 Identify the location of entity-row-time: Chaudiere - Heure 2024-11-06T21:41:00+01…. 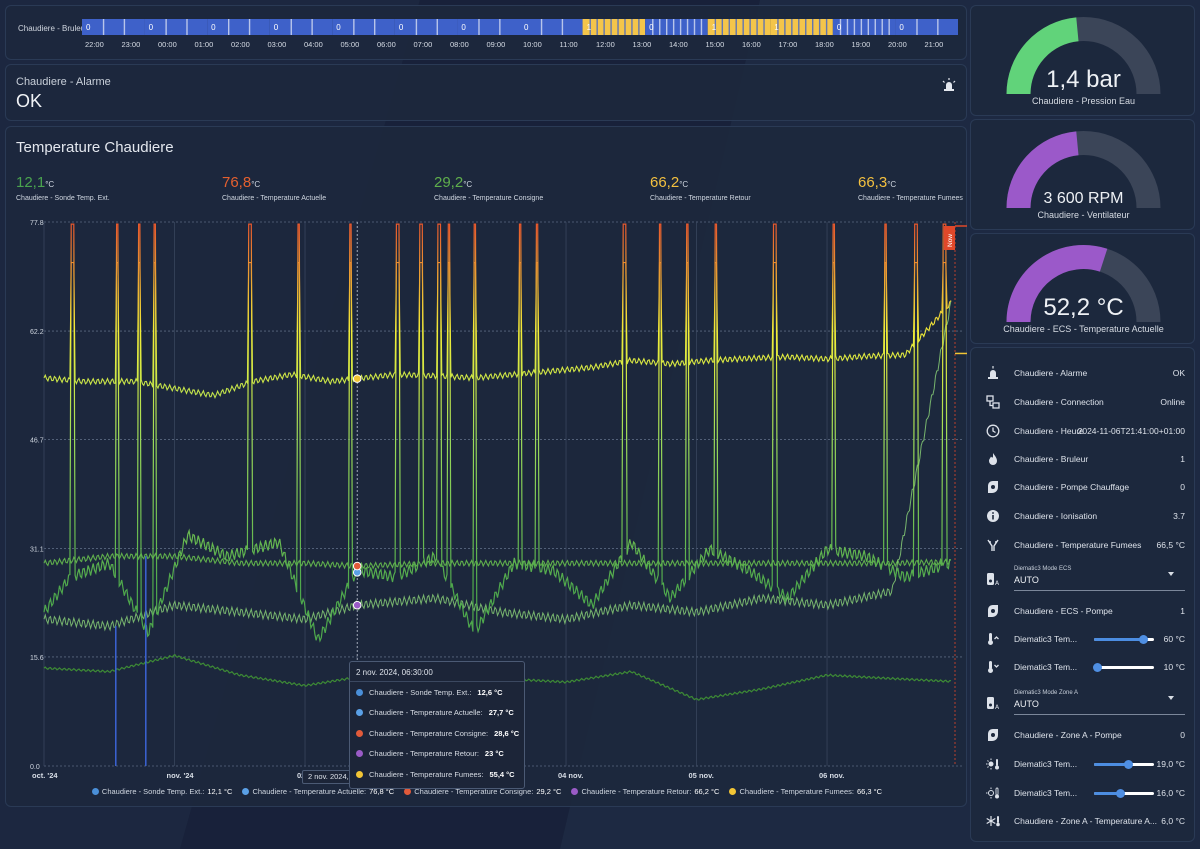
(1083, 431).